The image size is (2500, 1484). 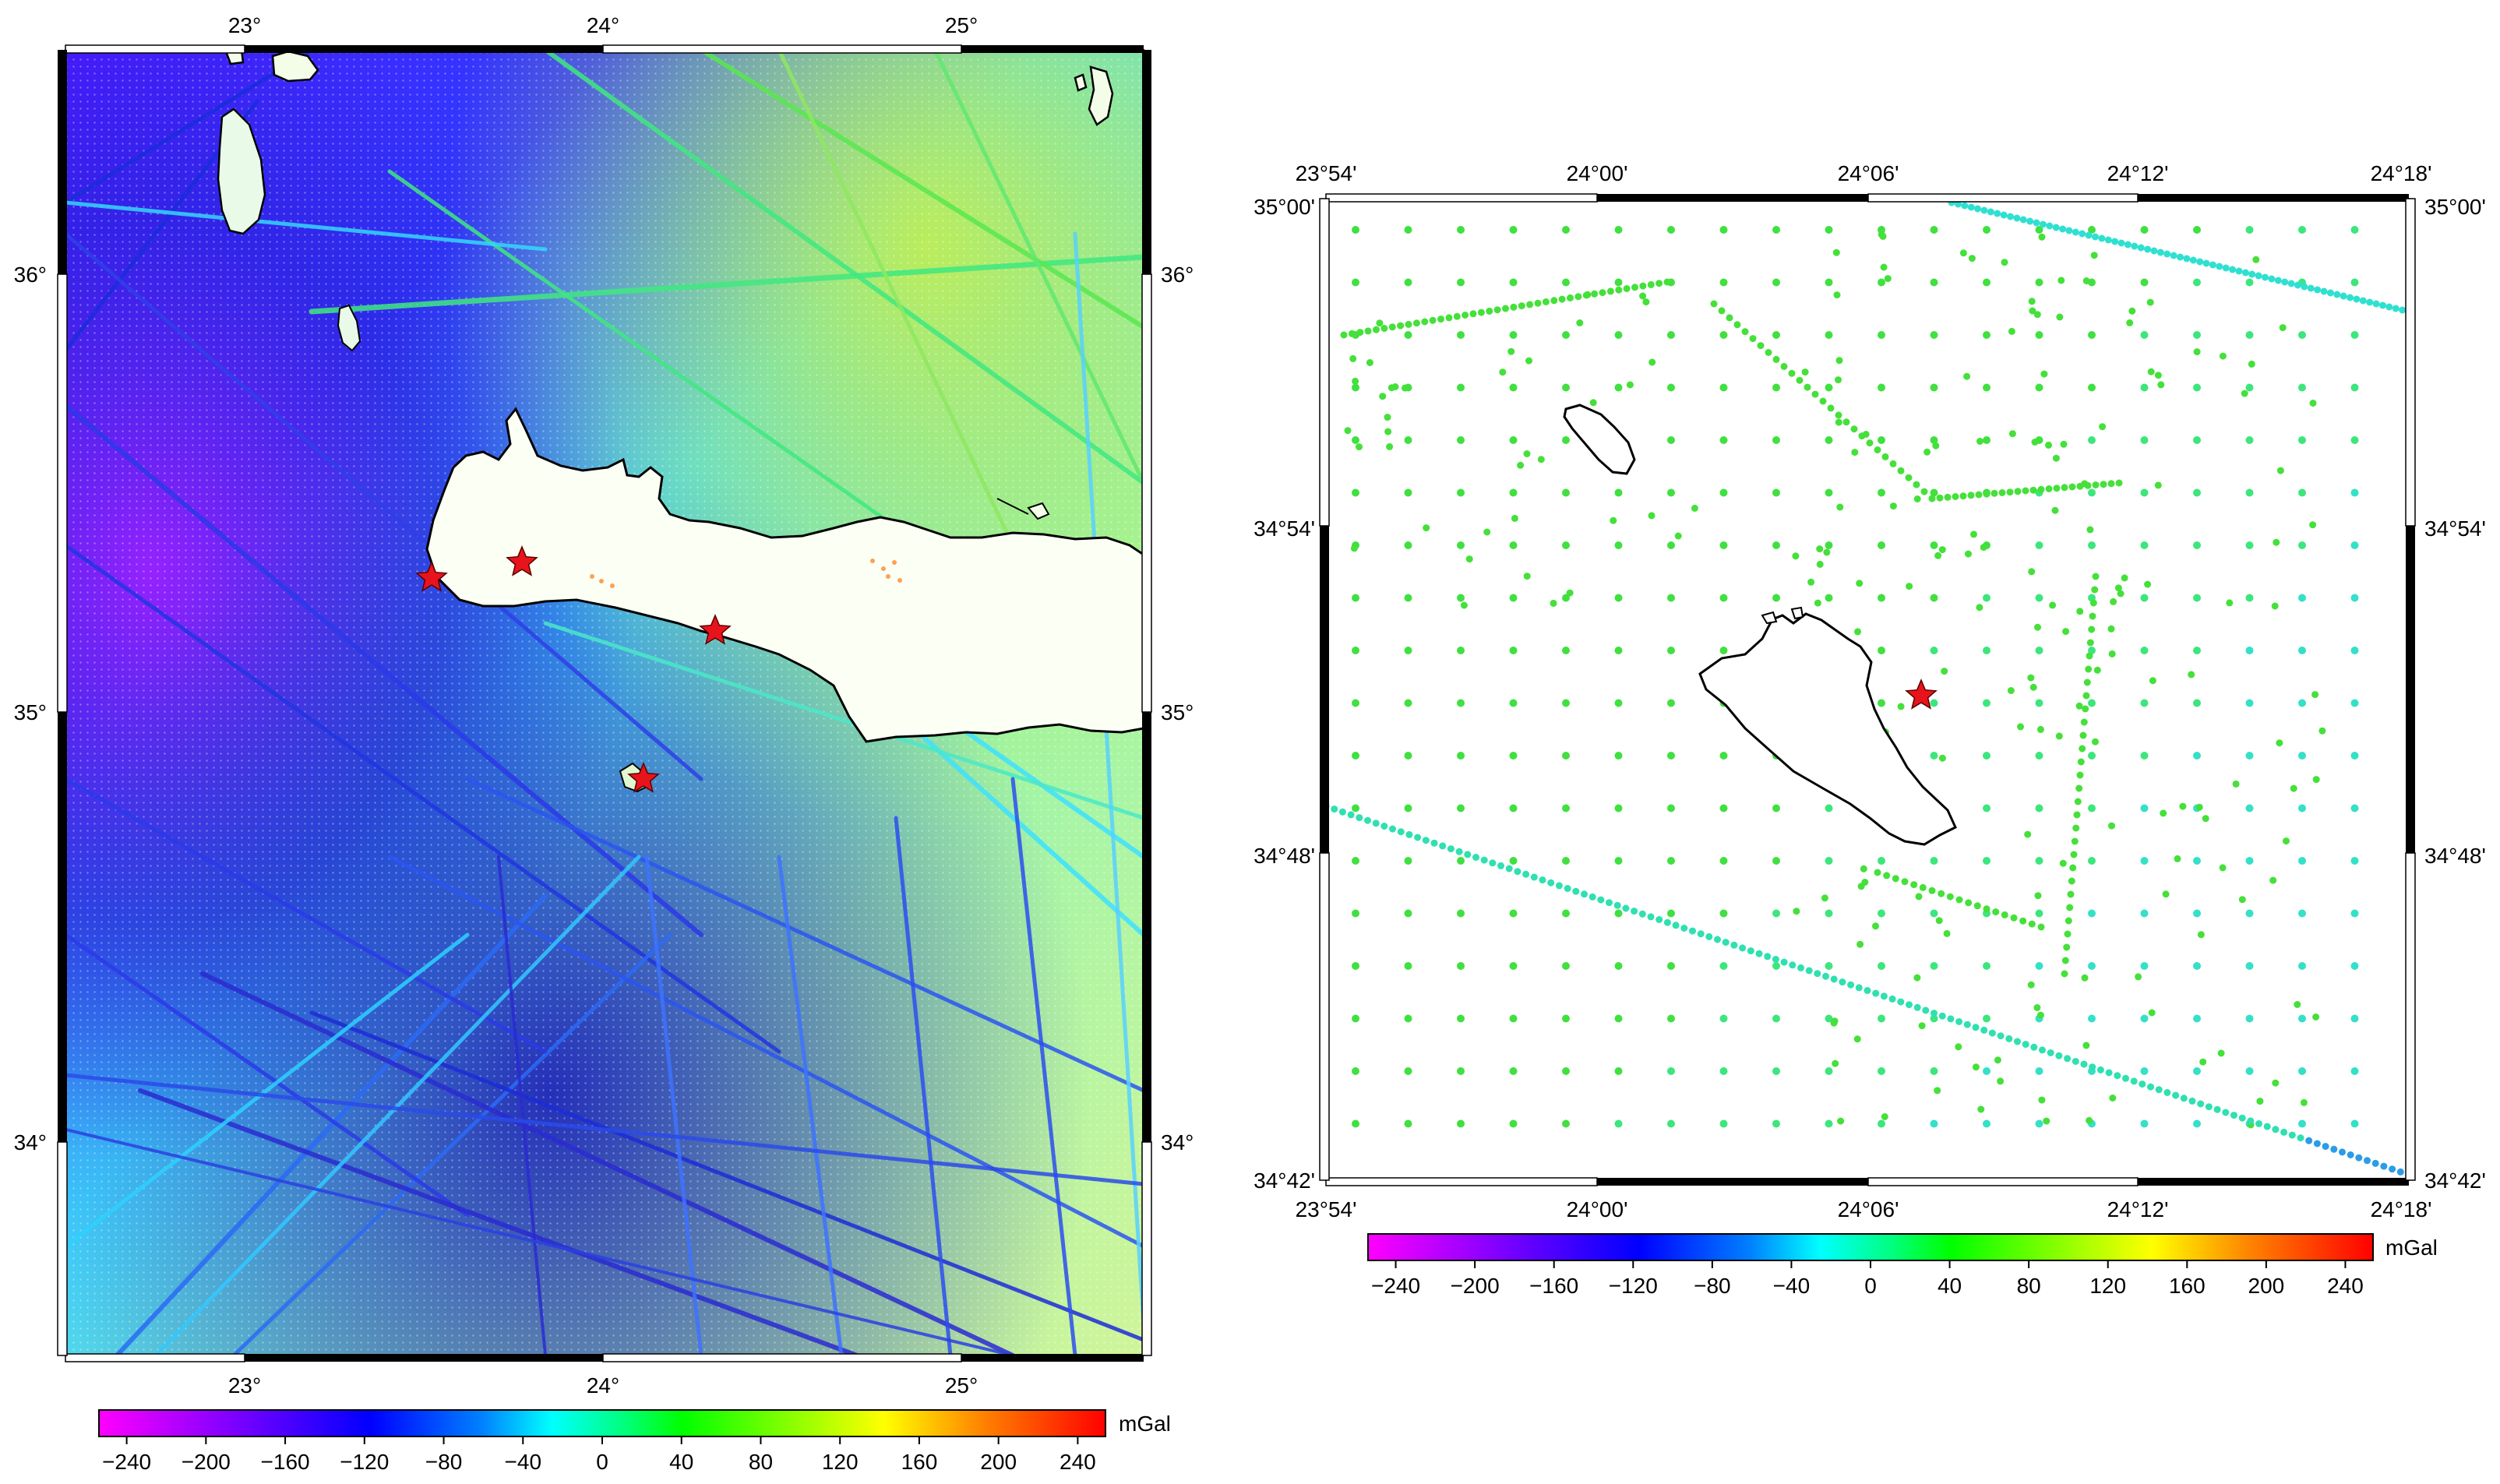 What do you see at coordinates (727, 1176) in the screenshot?
I see `ship-track` at bounding box center [727, 1176].